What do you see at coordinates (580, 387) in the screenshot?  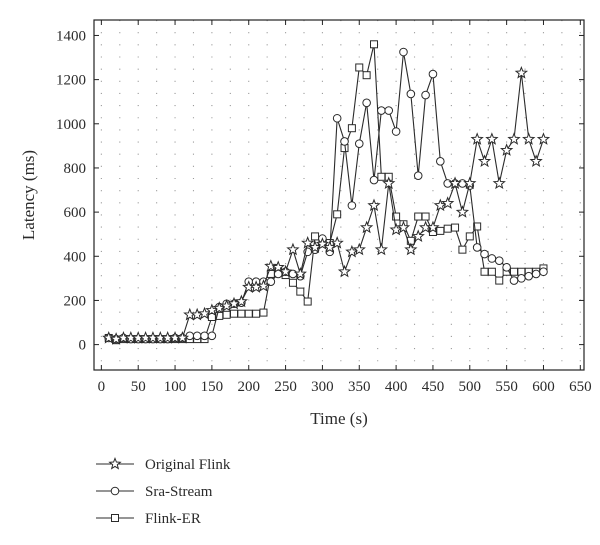 I see `x-tick-label: 650` at bounding box center [580, 387].